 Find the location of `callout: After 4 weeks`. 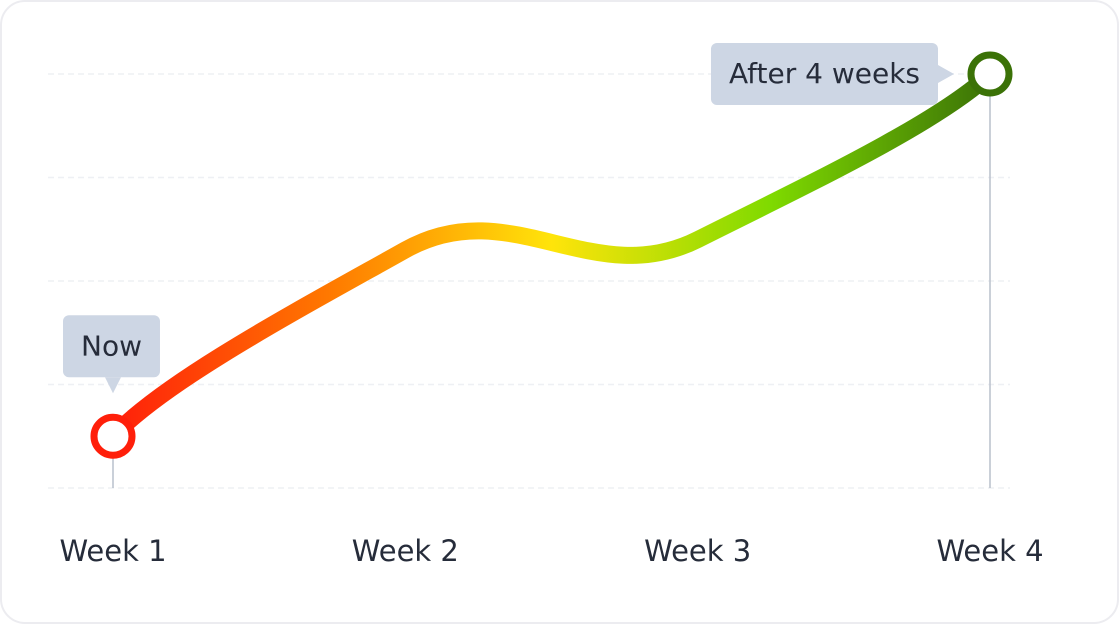

callout: After 4 weeks is located at coordinates (832, 74).